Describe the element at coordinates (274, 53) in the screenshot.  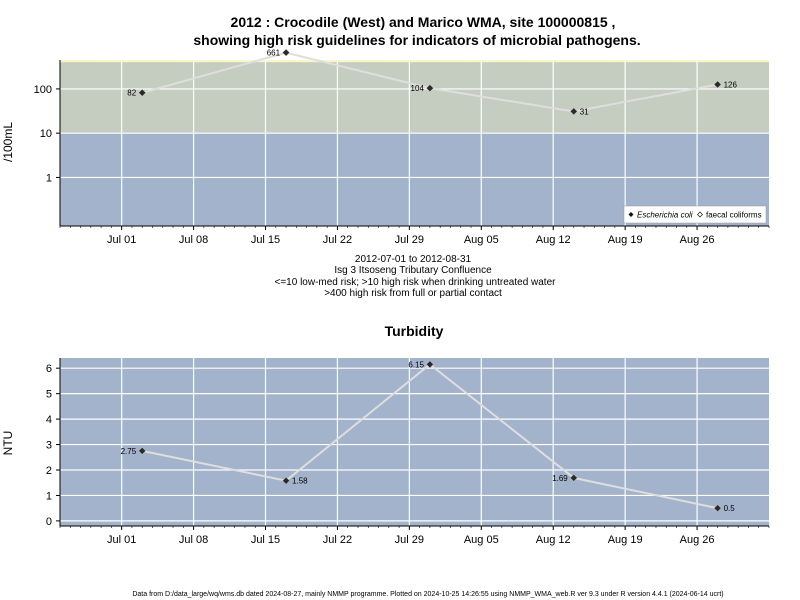
I see `chart1-data-label-1: 661` at that location.